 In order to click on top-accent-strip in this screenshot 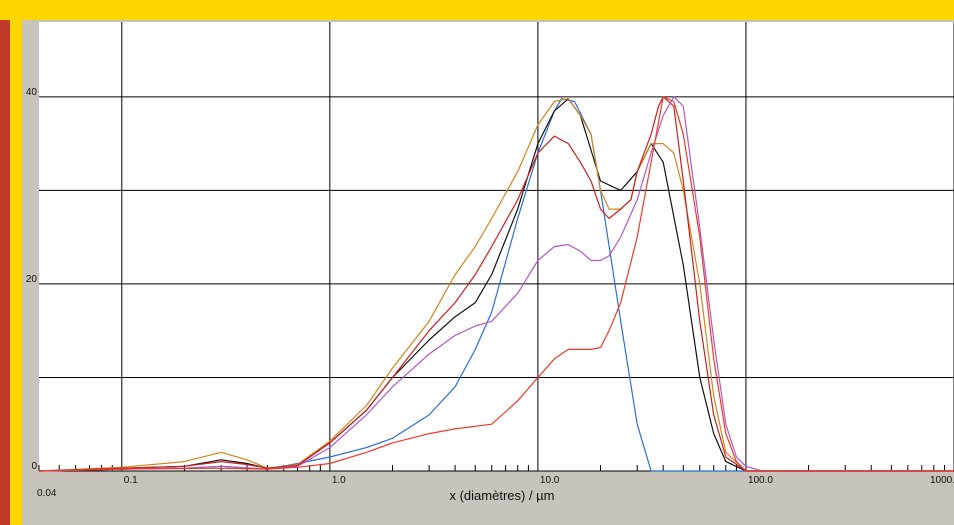, I will do `click(477, 10)`.